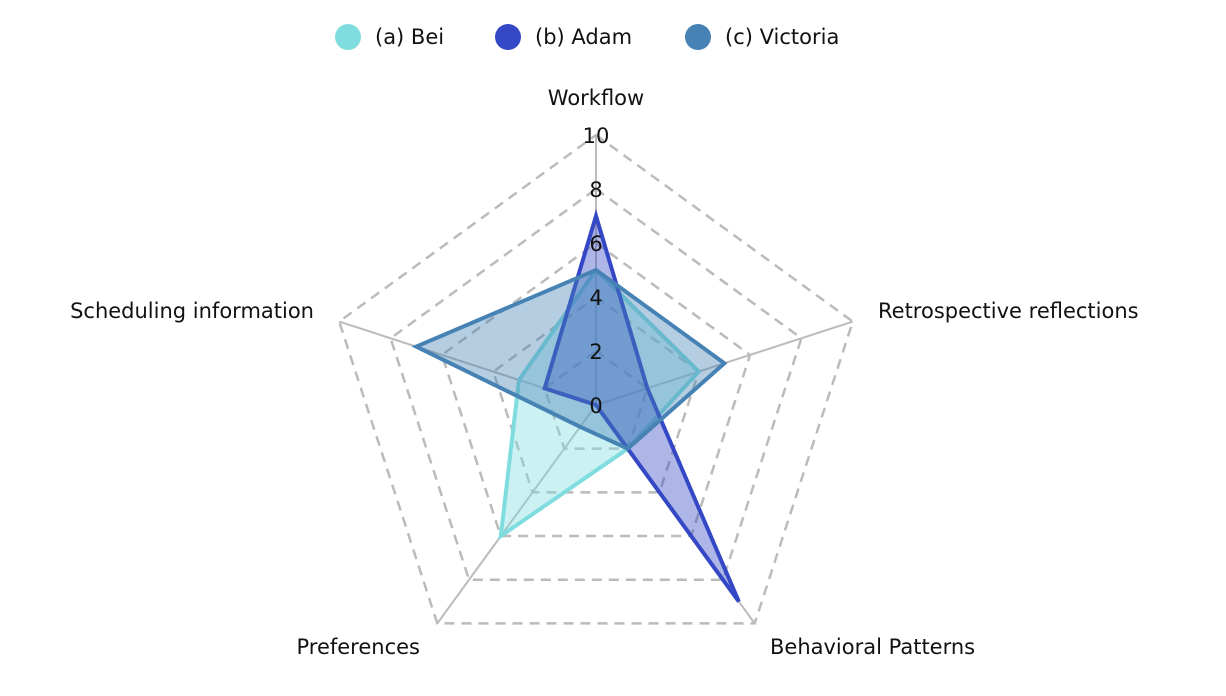 The width and height of the screenshot is (1226, 696). I want to click on axis-label: Scheduling information, so click(192, 311).